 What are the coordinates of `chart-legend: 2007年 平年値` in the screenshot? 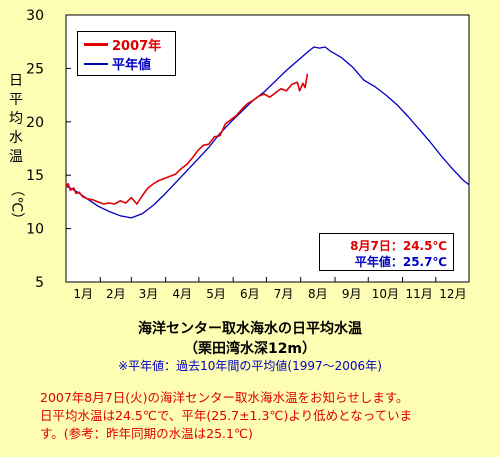 It's located at (126, 53).